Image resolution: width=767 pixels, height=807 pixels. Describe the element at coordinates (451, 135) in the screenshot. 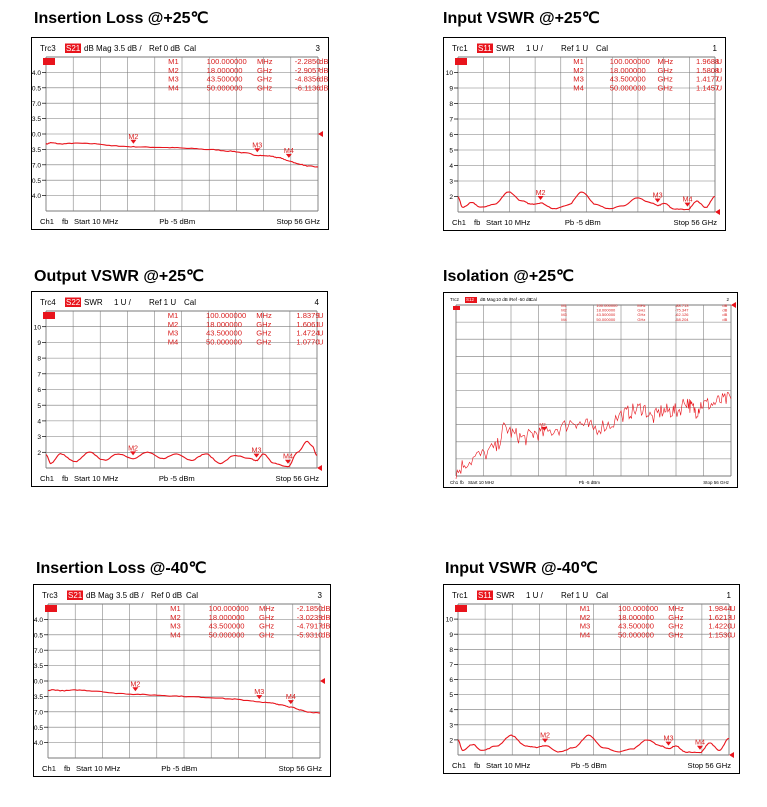

I see `y-tick-label: 6` at that location.